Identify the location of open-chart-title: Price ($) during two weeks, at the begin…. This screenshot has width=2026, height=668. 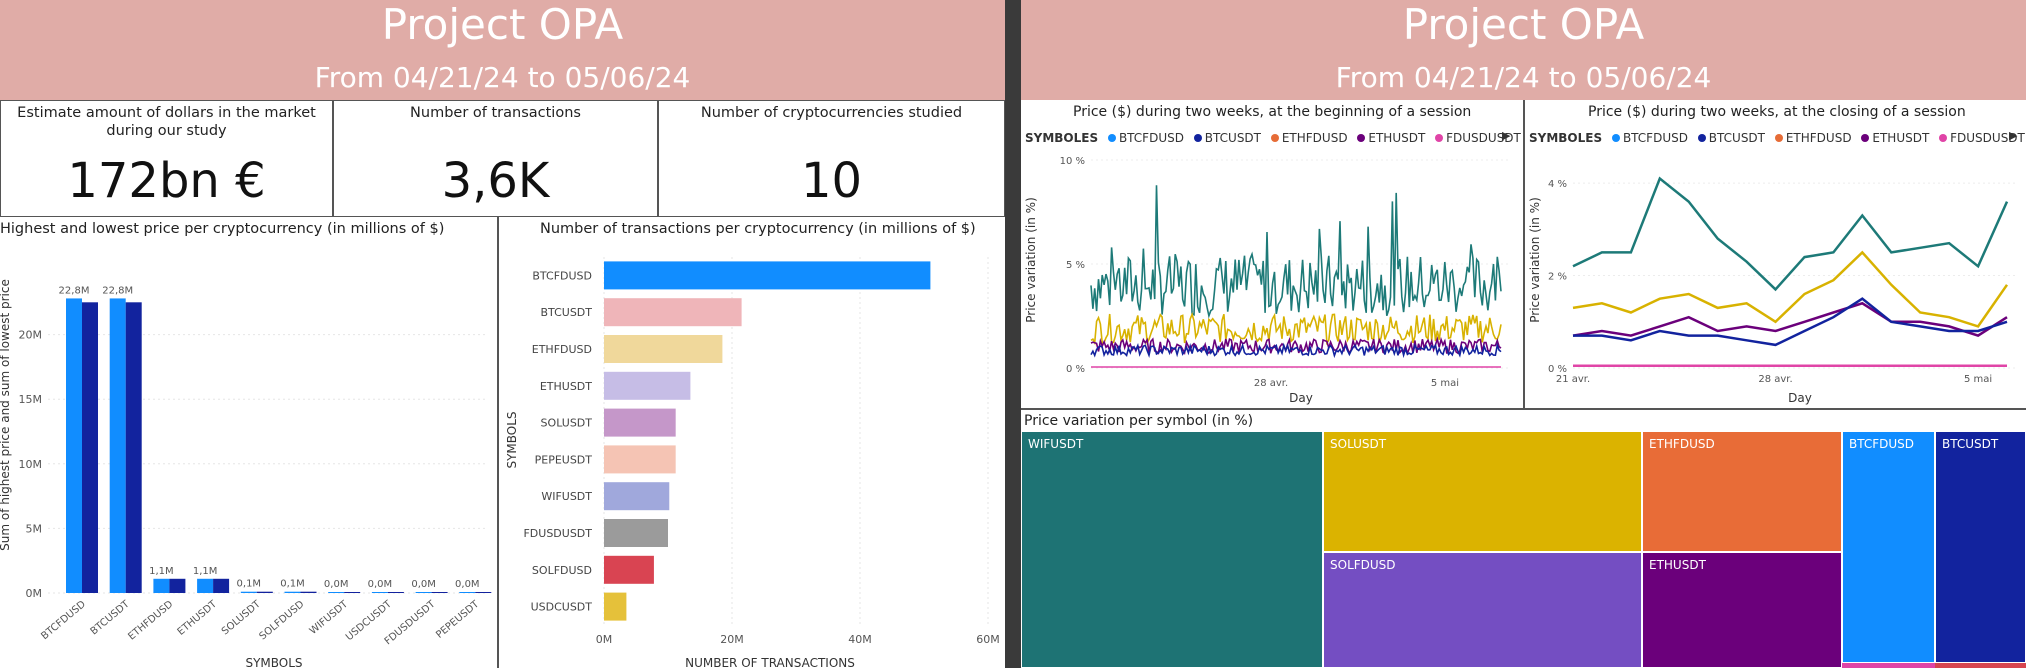
(1272, 112).